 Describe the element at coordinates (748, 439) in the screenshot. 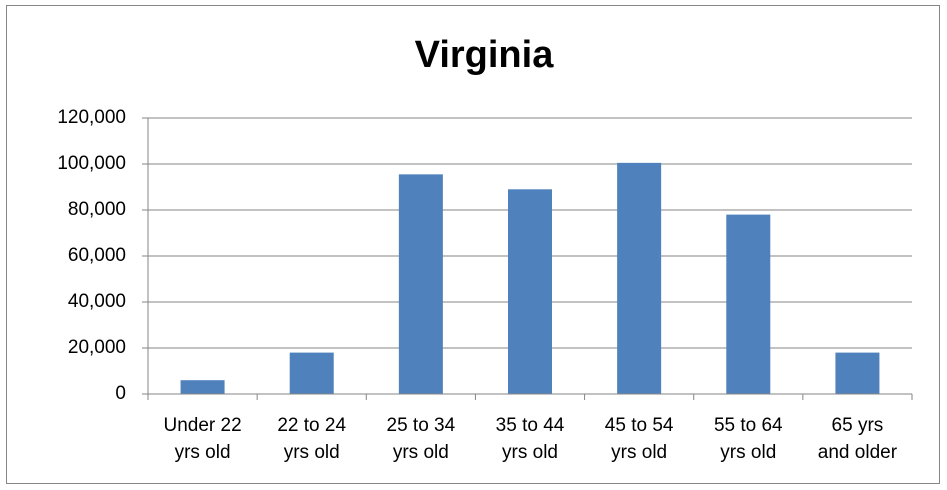

I see `x-tick-label: 55 to 64 yrs old` at that location.